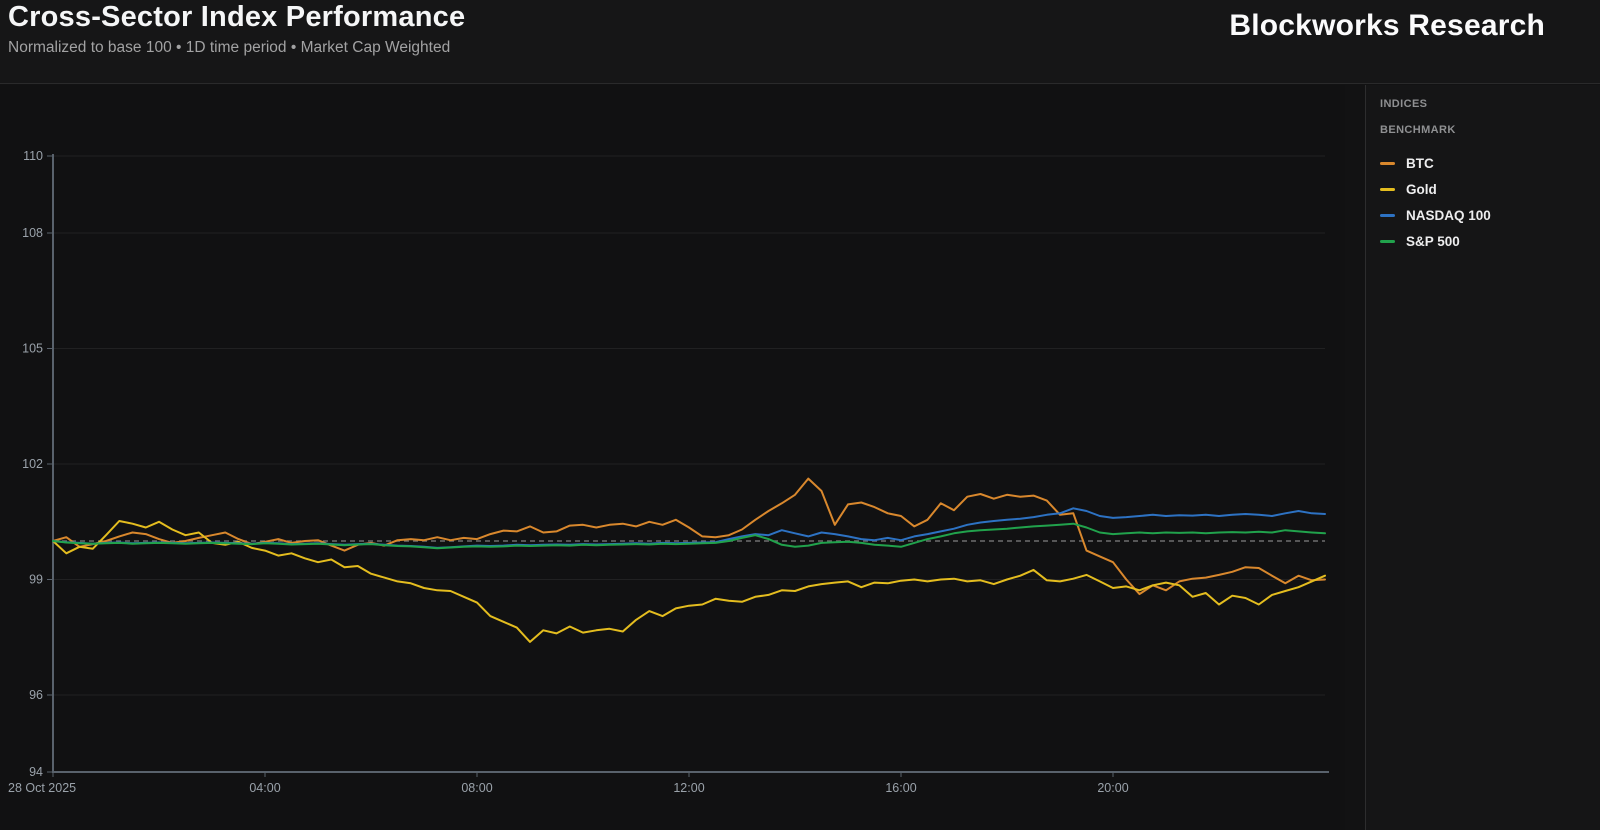 This screenshot has height=830, width=1600. Describe the element at coordinates (900, 788) in the screenshot. I see `svg-text: 16:00` at that location.